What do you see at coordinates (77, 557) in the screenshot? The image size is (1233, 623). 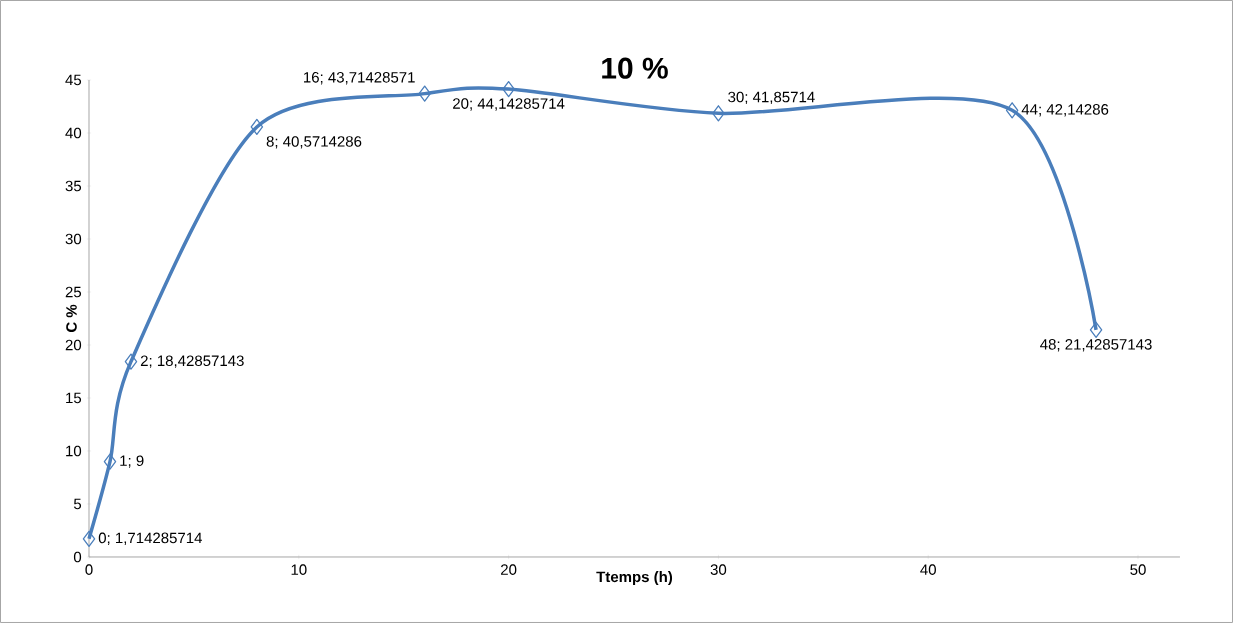 I see `y-tick-label: 0` at bounding box center [77, 557].